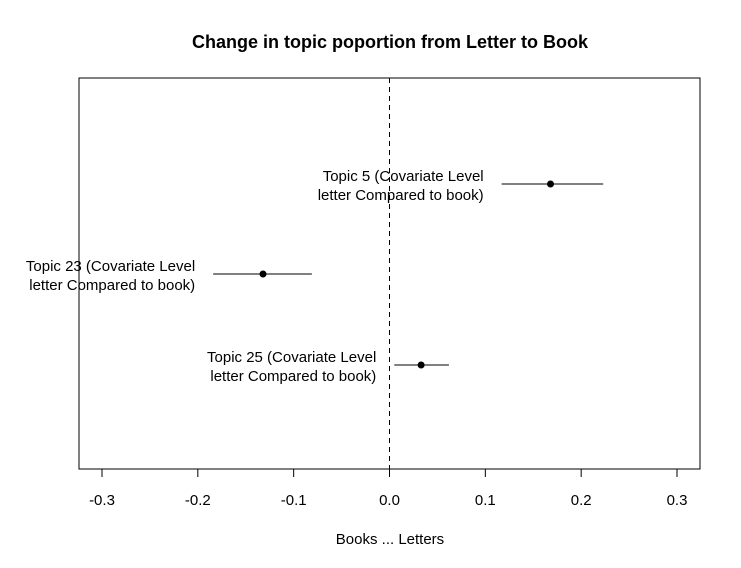 Image resolution: width=741 pixels, height=568 pixels. What do you see at coordinates (581, 500) in the screenshot?
I see `x-tick-label: 0.2` at bounding box center [581, 500].